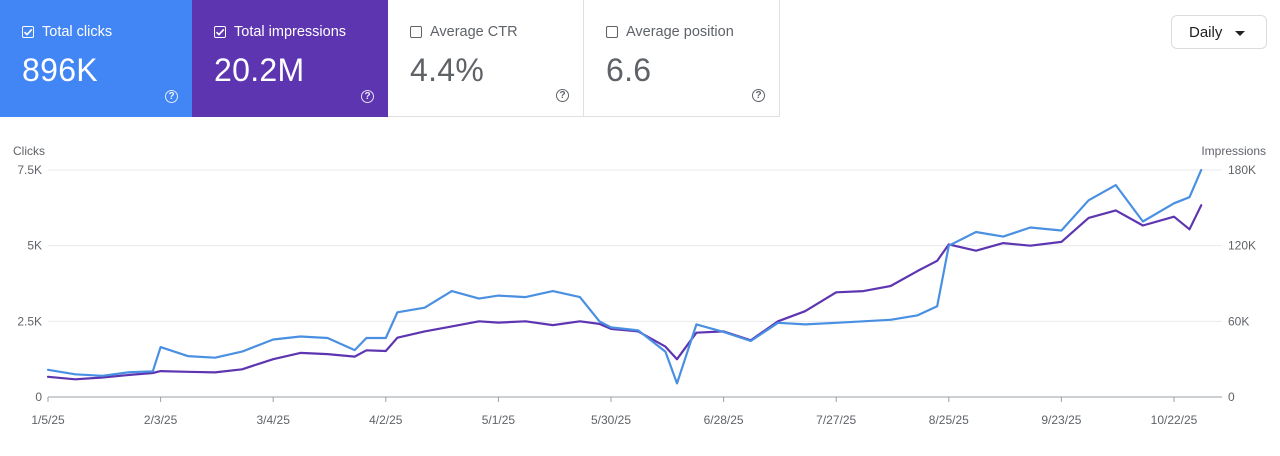  I want to click on metric-label: Average CTR, so click(474, 32).